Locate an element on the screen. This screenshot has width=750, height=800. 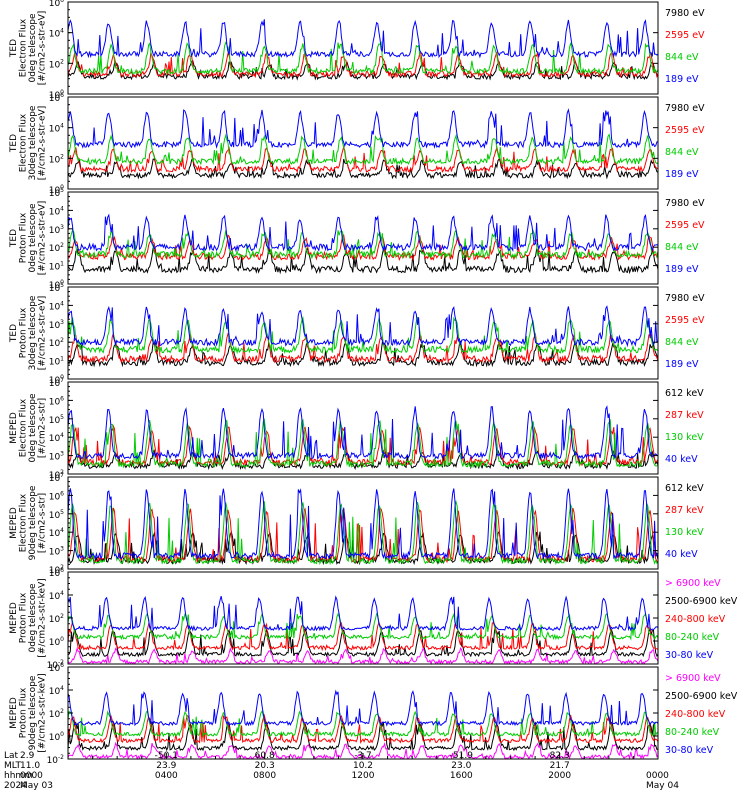
y-tick-exponent: 7 is located at coordinates (62, 475).